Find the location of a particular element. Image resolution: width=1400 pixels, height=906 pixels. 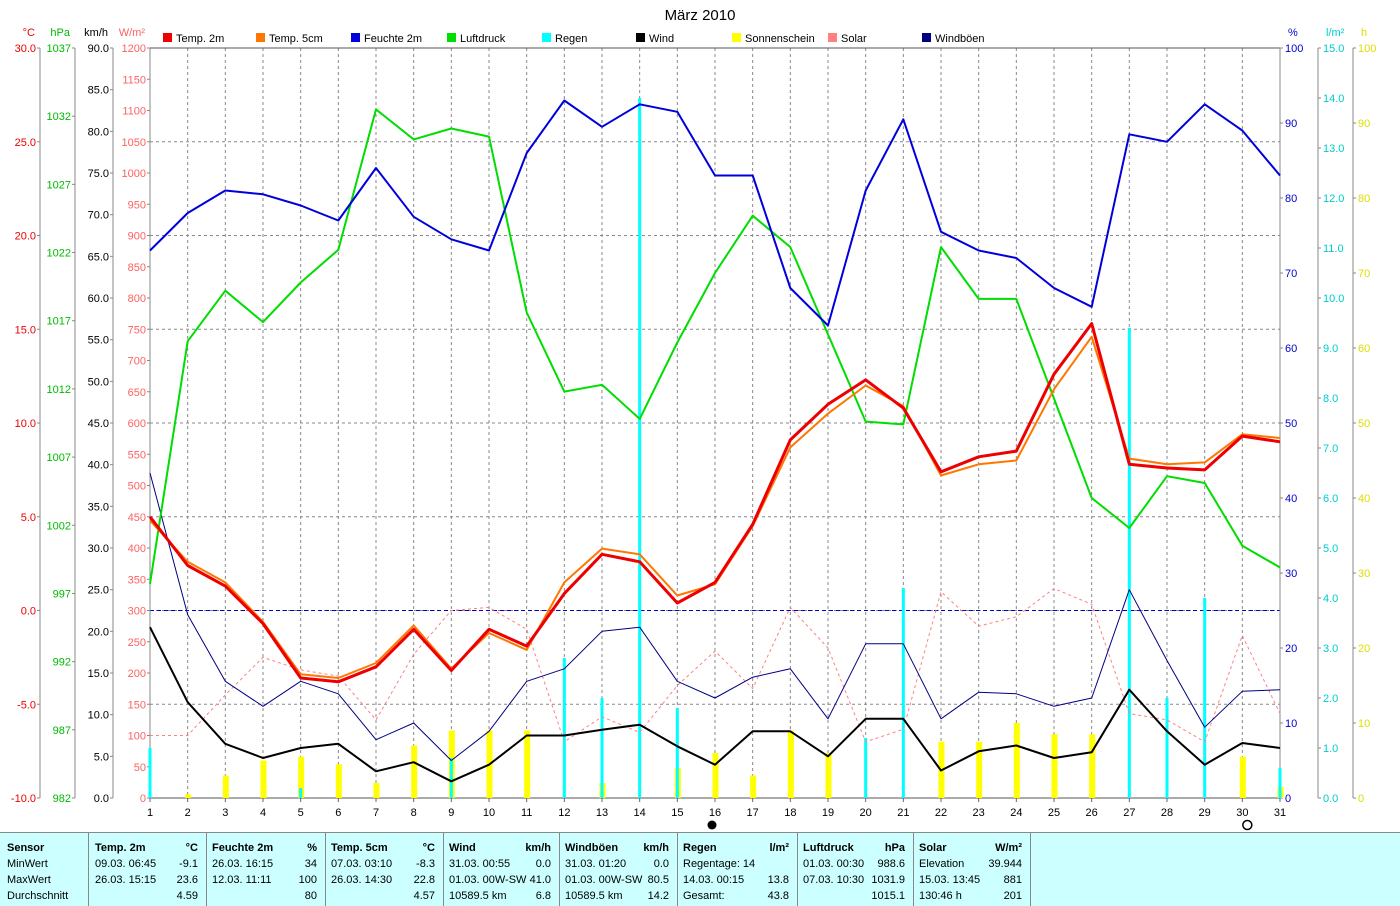

axis-right-ticklabel-1-0: 15.0 is located at coordinates (1333, 49).